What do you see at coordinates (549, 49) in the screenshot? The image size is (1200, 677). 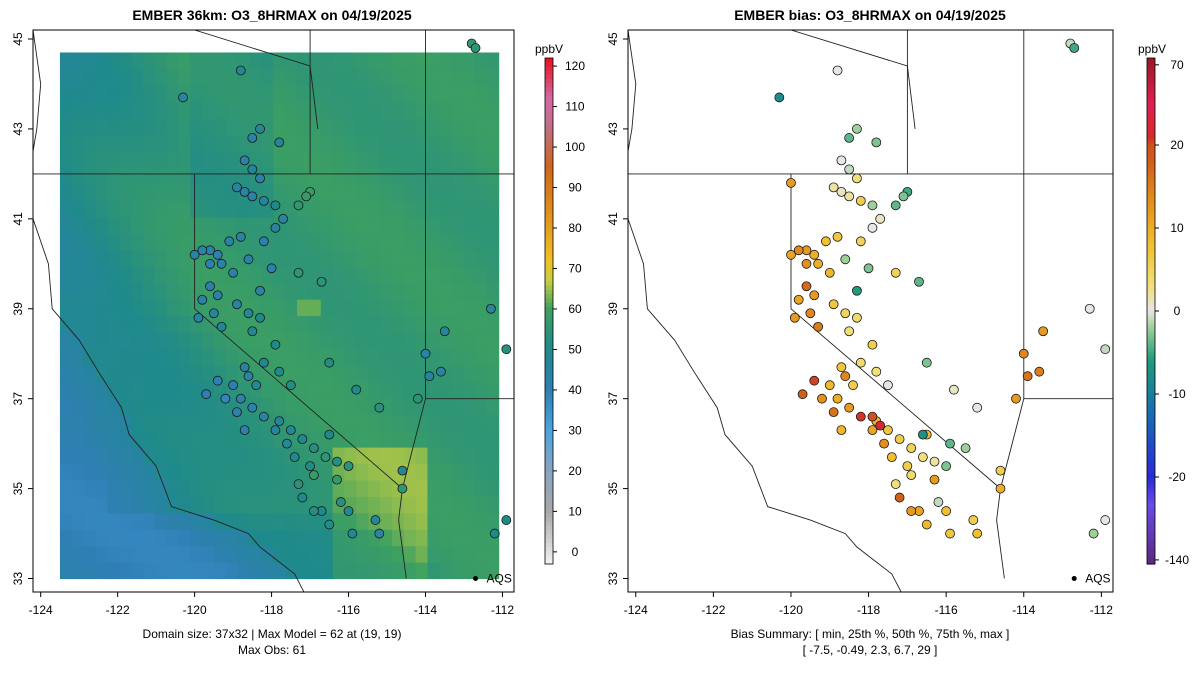 I see `model-colorbar-unit: ppbV` at bounding box center [549, 49].